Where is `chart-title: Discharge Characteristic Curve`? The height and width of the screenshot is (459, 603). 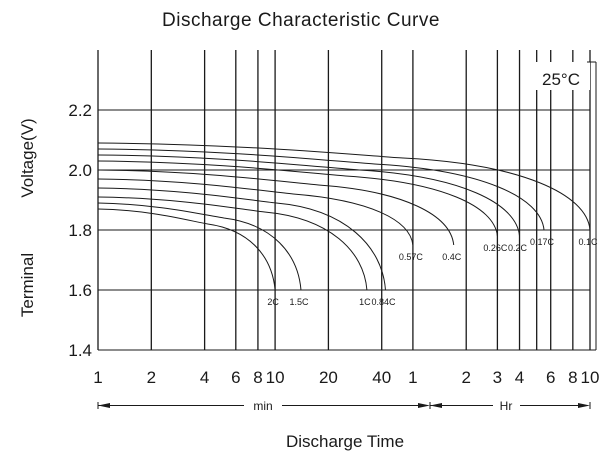 chart-title: Discharge Characteristic Curve is located at coordinates (301, 20).